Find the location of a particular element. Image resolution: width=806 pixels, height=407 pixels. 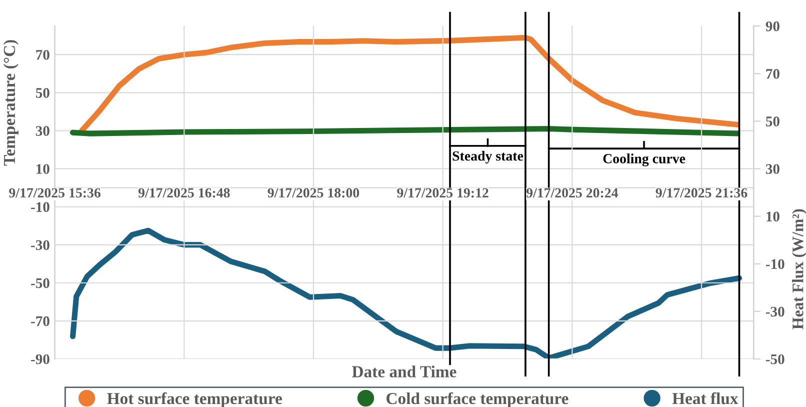

legend-label: Heat flux is located at coordinates (705, 398).